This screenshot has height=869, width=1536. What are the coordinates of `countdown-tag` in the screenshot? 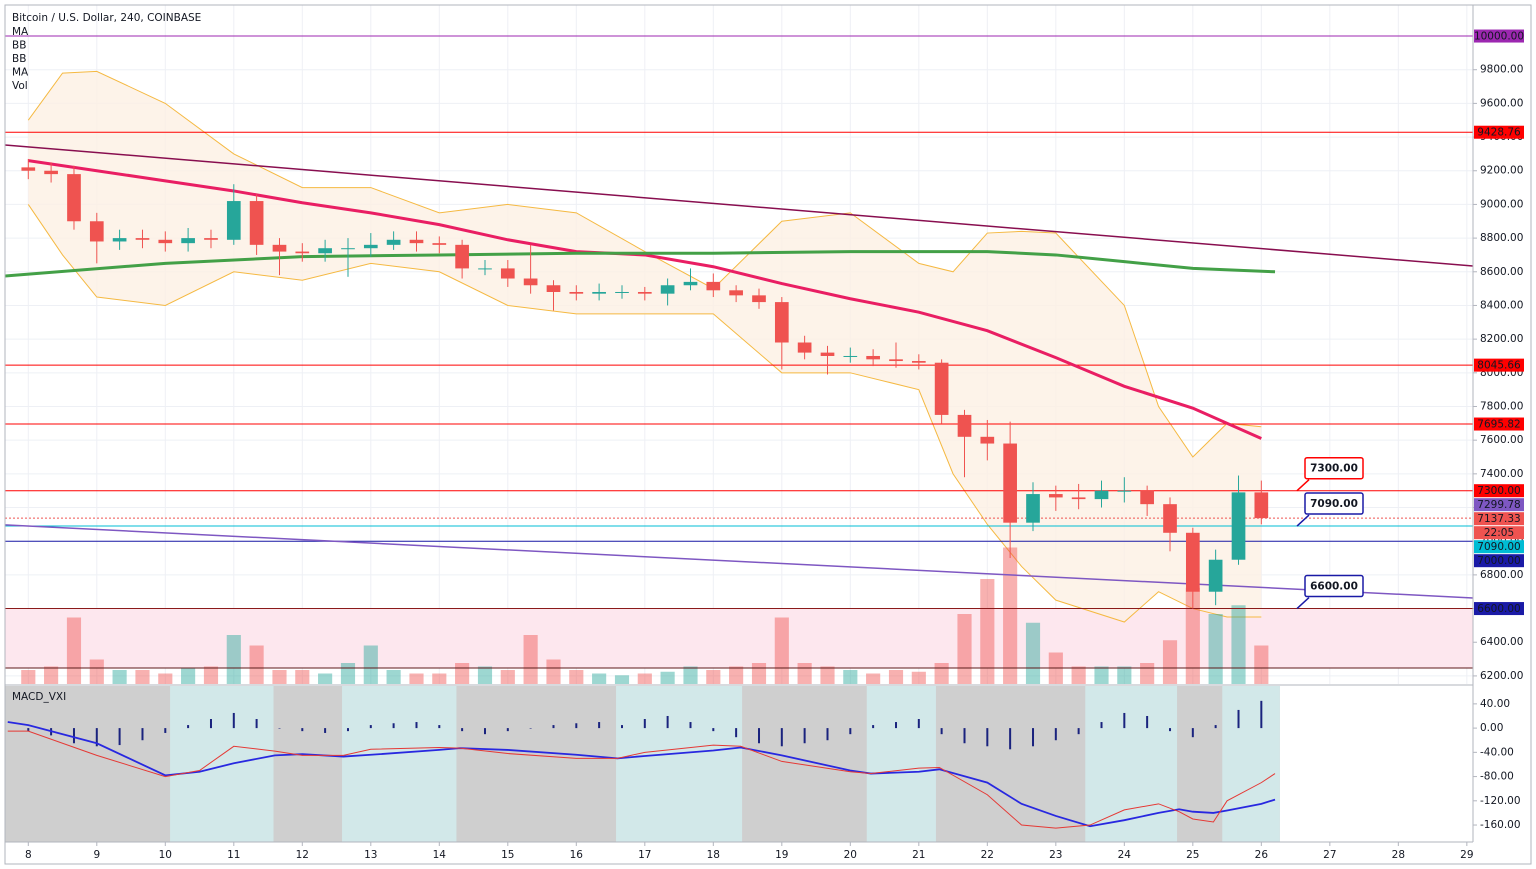 It's located at (1499, 533).